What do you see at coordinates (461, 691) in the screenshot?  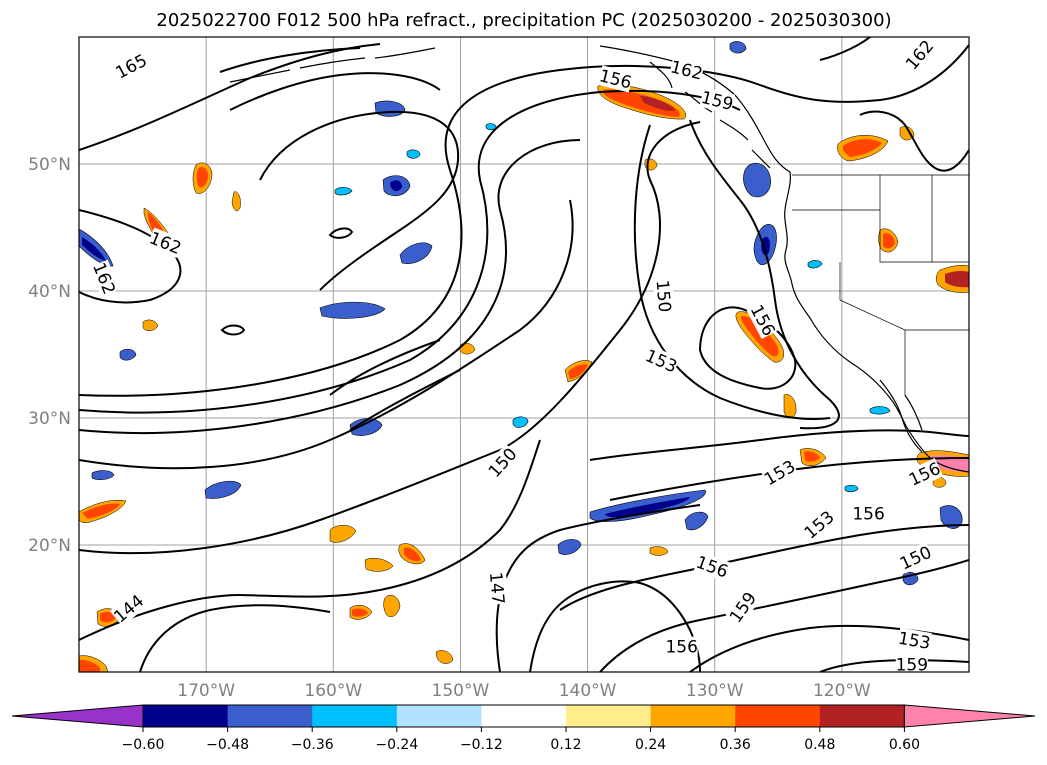 I see `lon-tick-label: 150°W` at bounding box center [461, 691].